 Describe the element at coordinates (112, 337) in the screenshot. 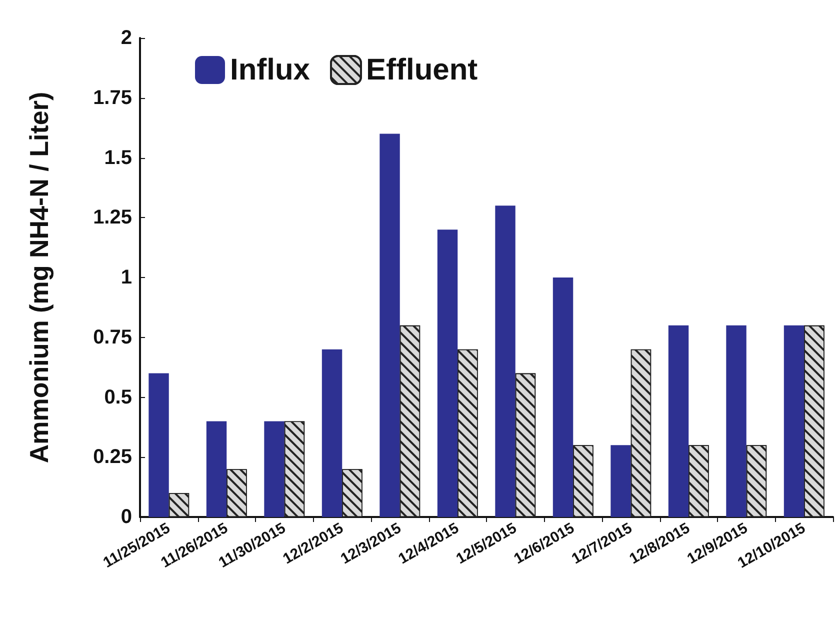

I see `y-tick-label: 0.75` at that location.